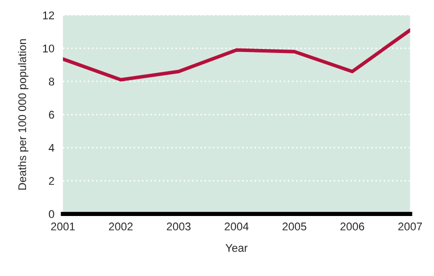  What do you see at coordinates (352, 226) in the screenshot?
I see `x-tick-label: 2006` at bounding box center [352, 226].